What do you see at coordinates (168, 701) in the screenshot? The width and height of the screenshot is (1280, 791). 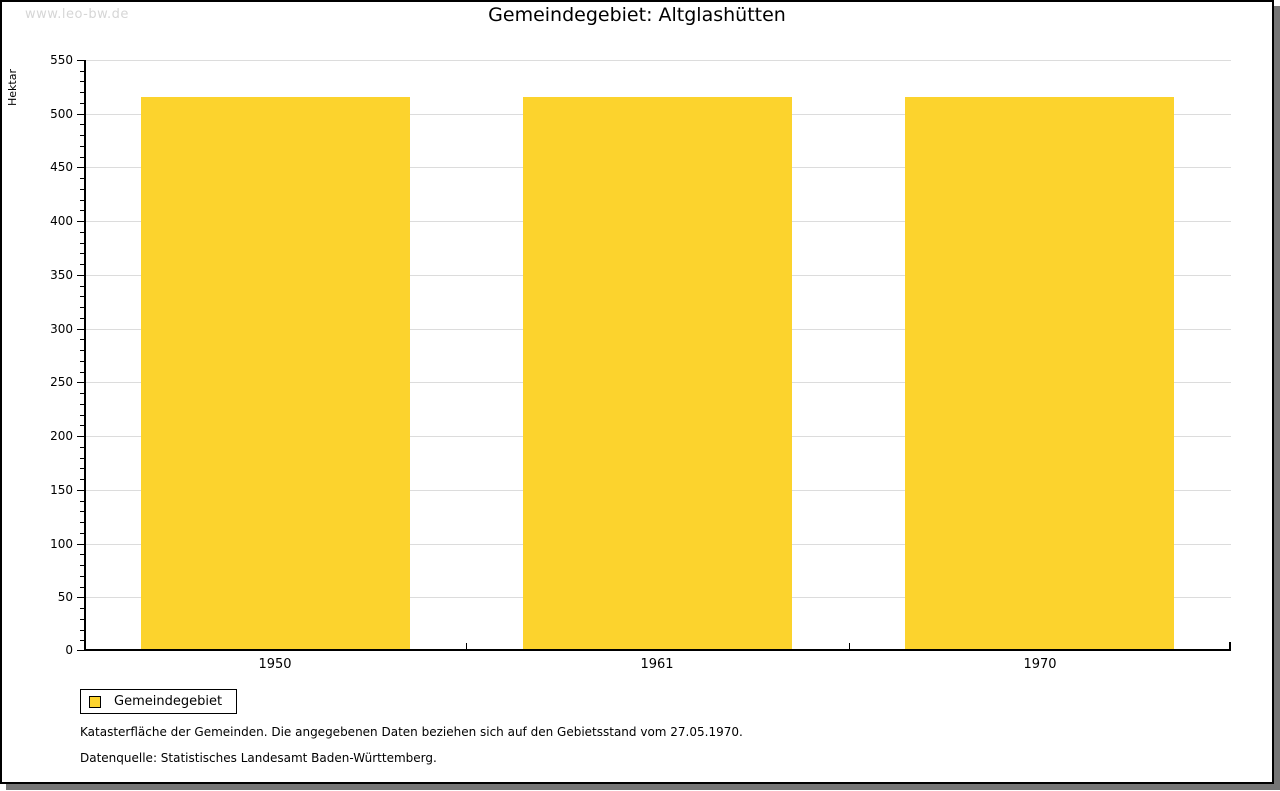 I see `legend-label: Gemeindegebiet` at bounding box center [168, 701].